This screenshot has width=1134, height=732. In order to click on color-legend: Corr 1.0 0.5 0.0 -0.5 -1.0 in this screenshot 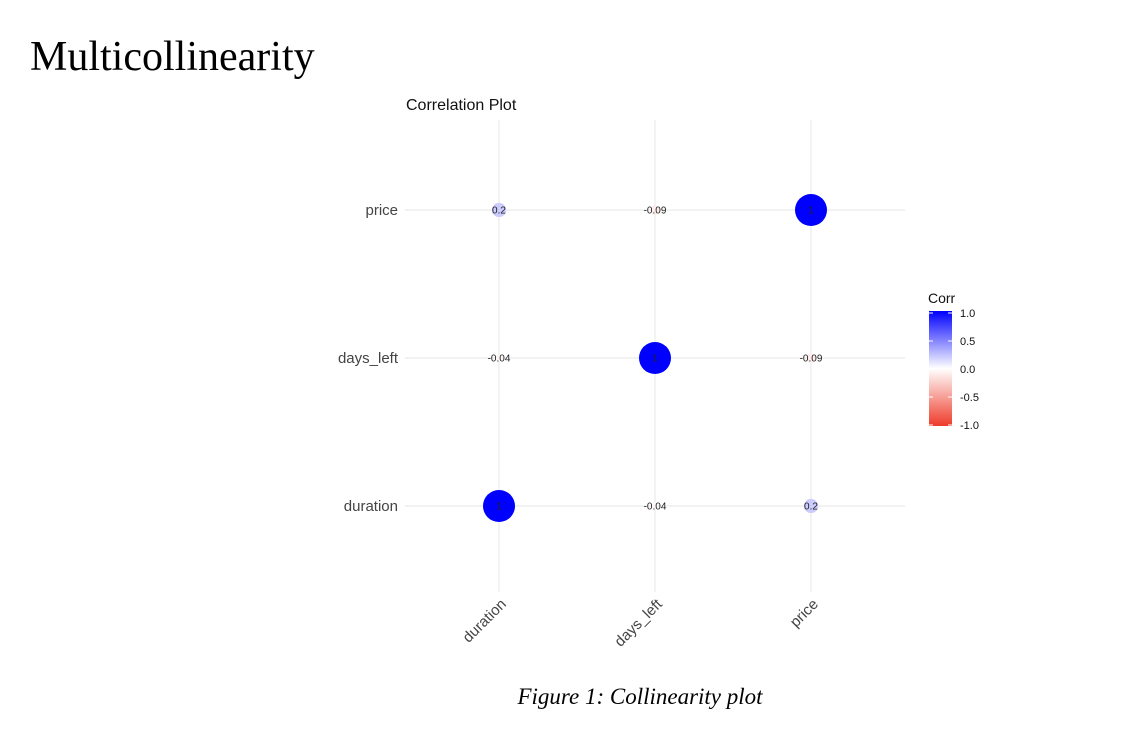, I will do `click(953, 361)`.